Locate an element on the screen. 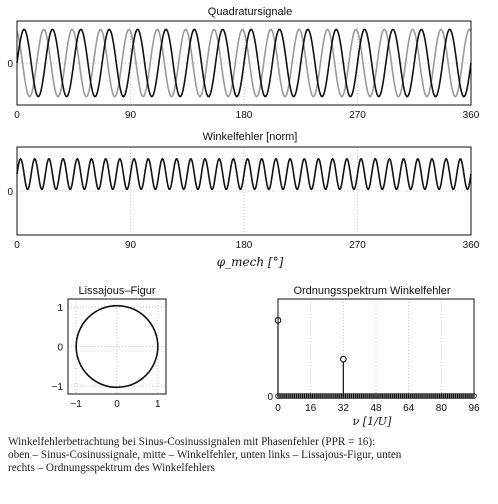 This screenshot has width=498, height=504. angle-error-x-tick-label: 360 is located at coordinates (471, 245).